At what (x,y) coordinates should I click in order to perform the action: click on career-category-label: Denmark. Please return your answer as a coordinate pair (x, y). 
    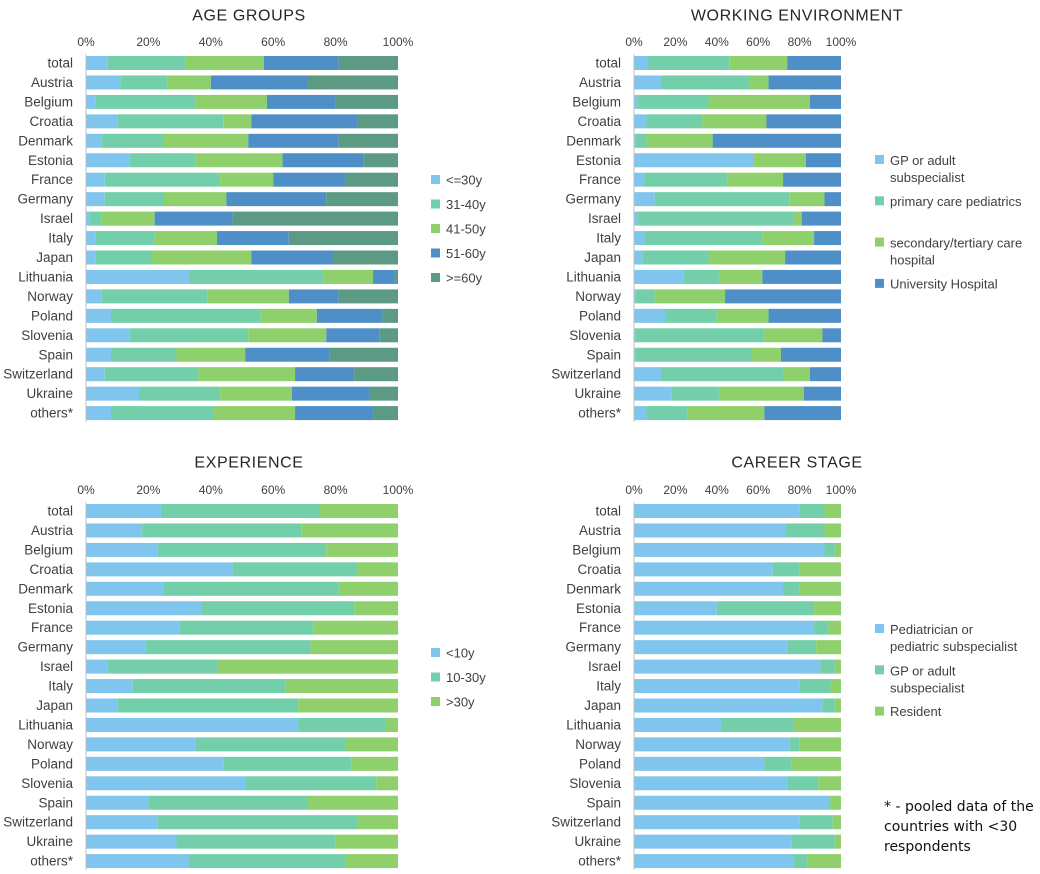
    Looking at the image, I should click on (593, 588).